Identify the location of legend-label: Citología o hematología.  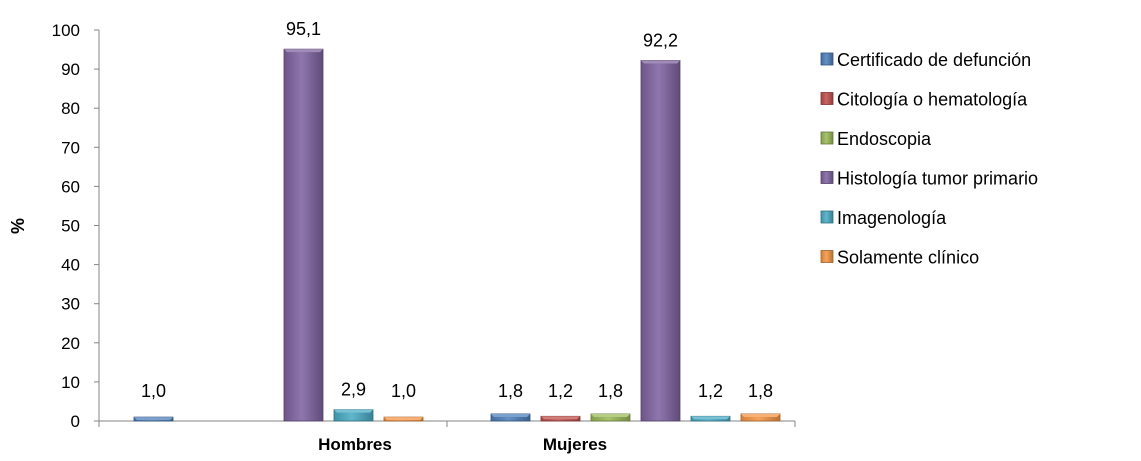
(932, 100).